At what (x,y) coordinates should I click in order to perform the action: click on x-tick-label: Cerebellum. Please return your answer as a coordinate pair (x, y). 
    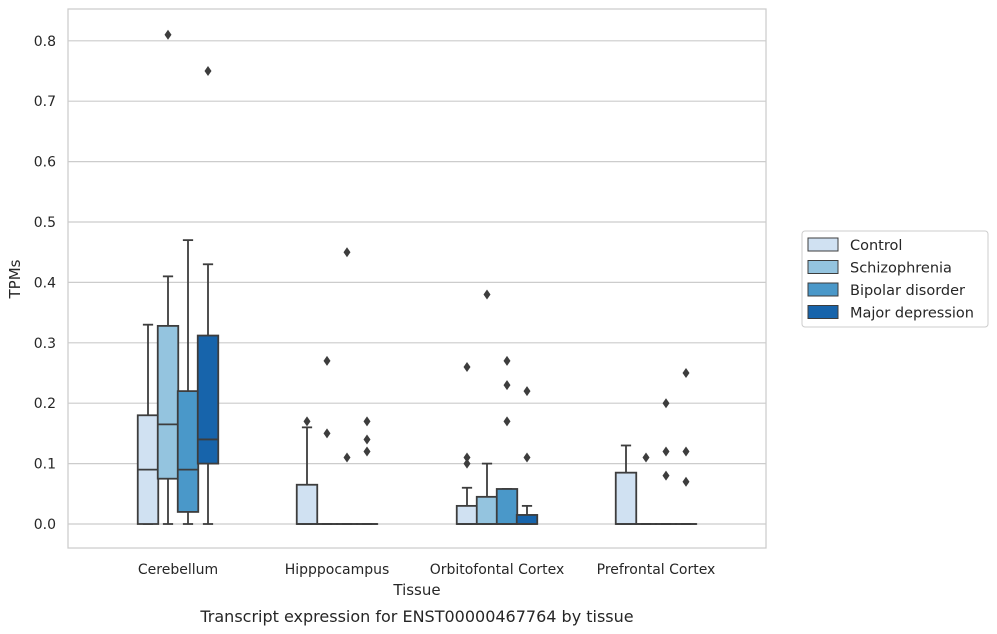
    Looking at the image, I should click on (178, 570).